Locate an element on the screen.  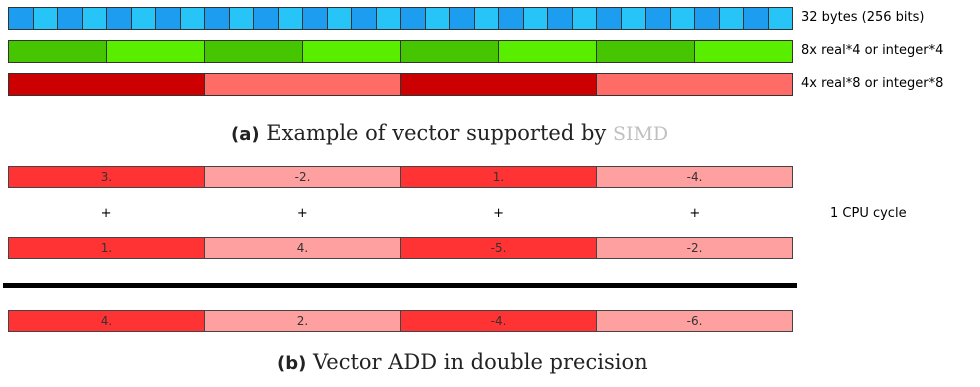
vector-2-cell: -2. is located at coordinates (694, 248).